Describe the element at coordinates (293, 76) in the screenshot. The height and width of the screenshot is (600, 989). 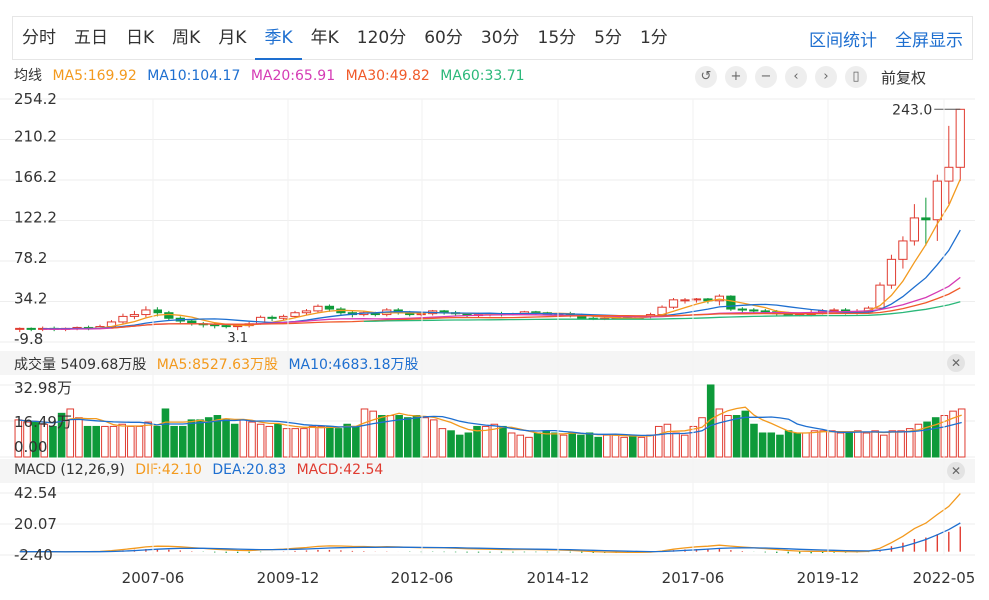
I see `ma20-value: MA20:65.91` at that location.